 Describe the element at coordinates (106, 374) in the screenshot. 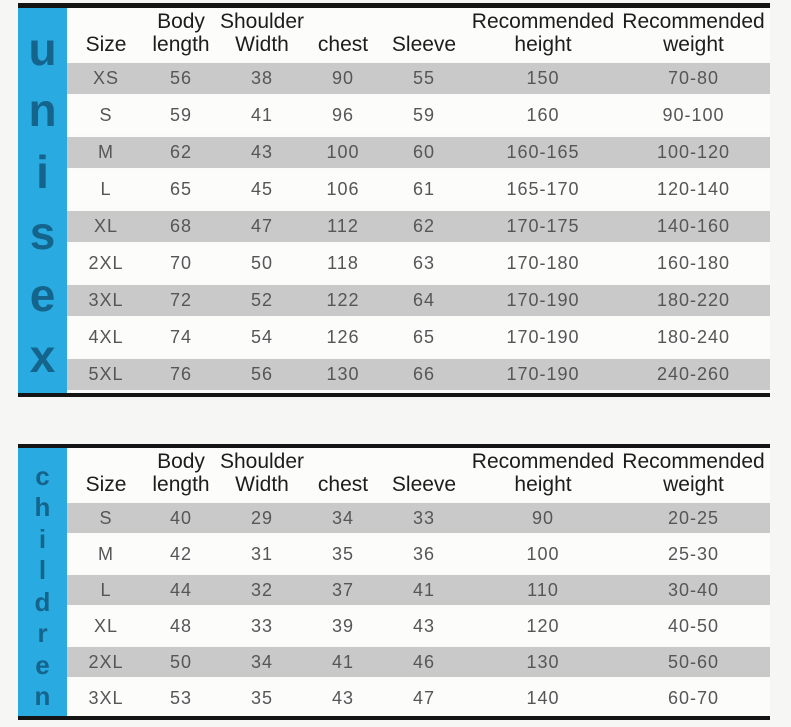

I see `size-cell: 5XL` at that location.